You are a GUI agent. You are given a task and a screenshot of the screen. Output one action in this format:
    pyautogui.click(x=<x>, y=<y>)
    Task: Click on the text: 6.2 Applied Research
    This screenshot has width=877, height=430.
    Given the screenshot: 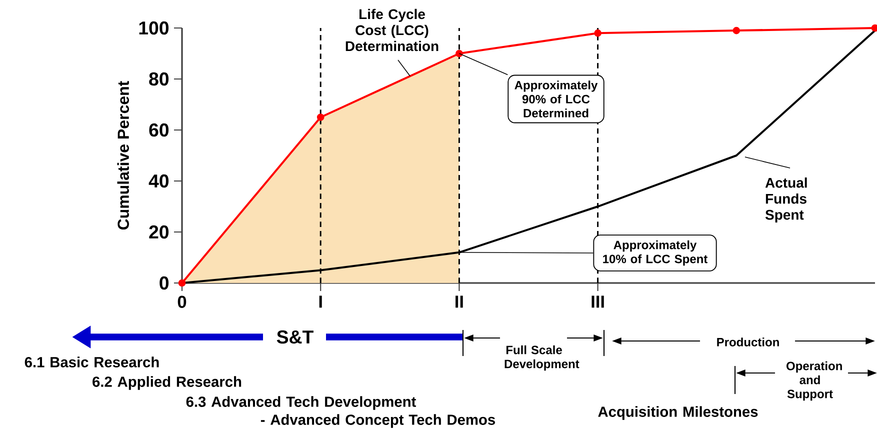 What is the action you would take?
    pyautogui.click(x=167, y=383)
    